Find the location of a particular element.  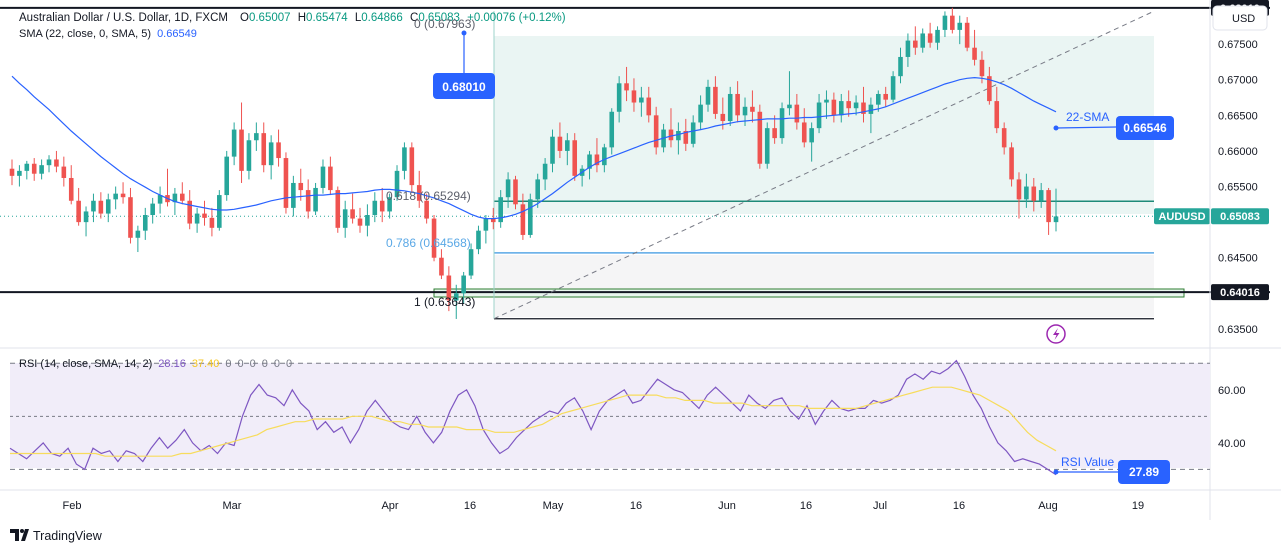

close-label: C is located at coordinates (414, 18).